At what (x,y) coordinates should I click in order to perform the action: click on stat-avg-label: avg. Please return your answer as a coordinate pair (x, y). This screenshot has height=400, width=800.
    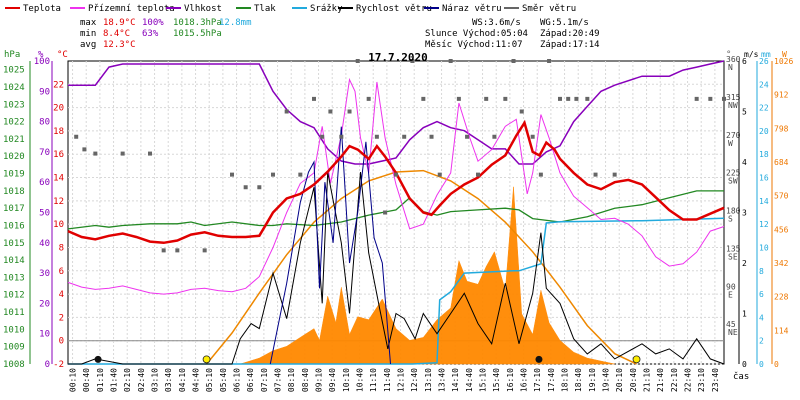
    Looking at the image, I should click on (88, 45).